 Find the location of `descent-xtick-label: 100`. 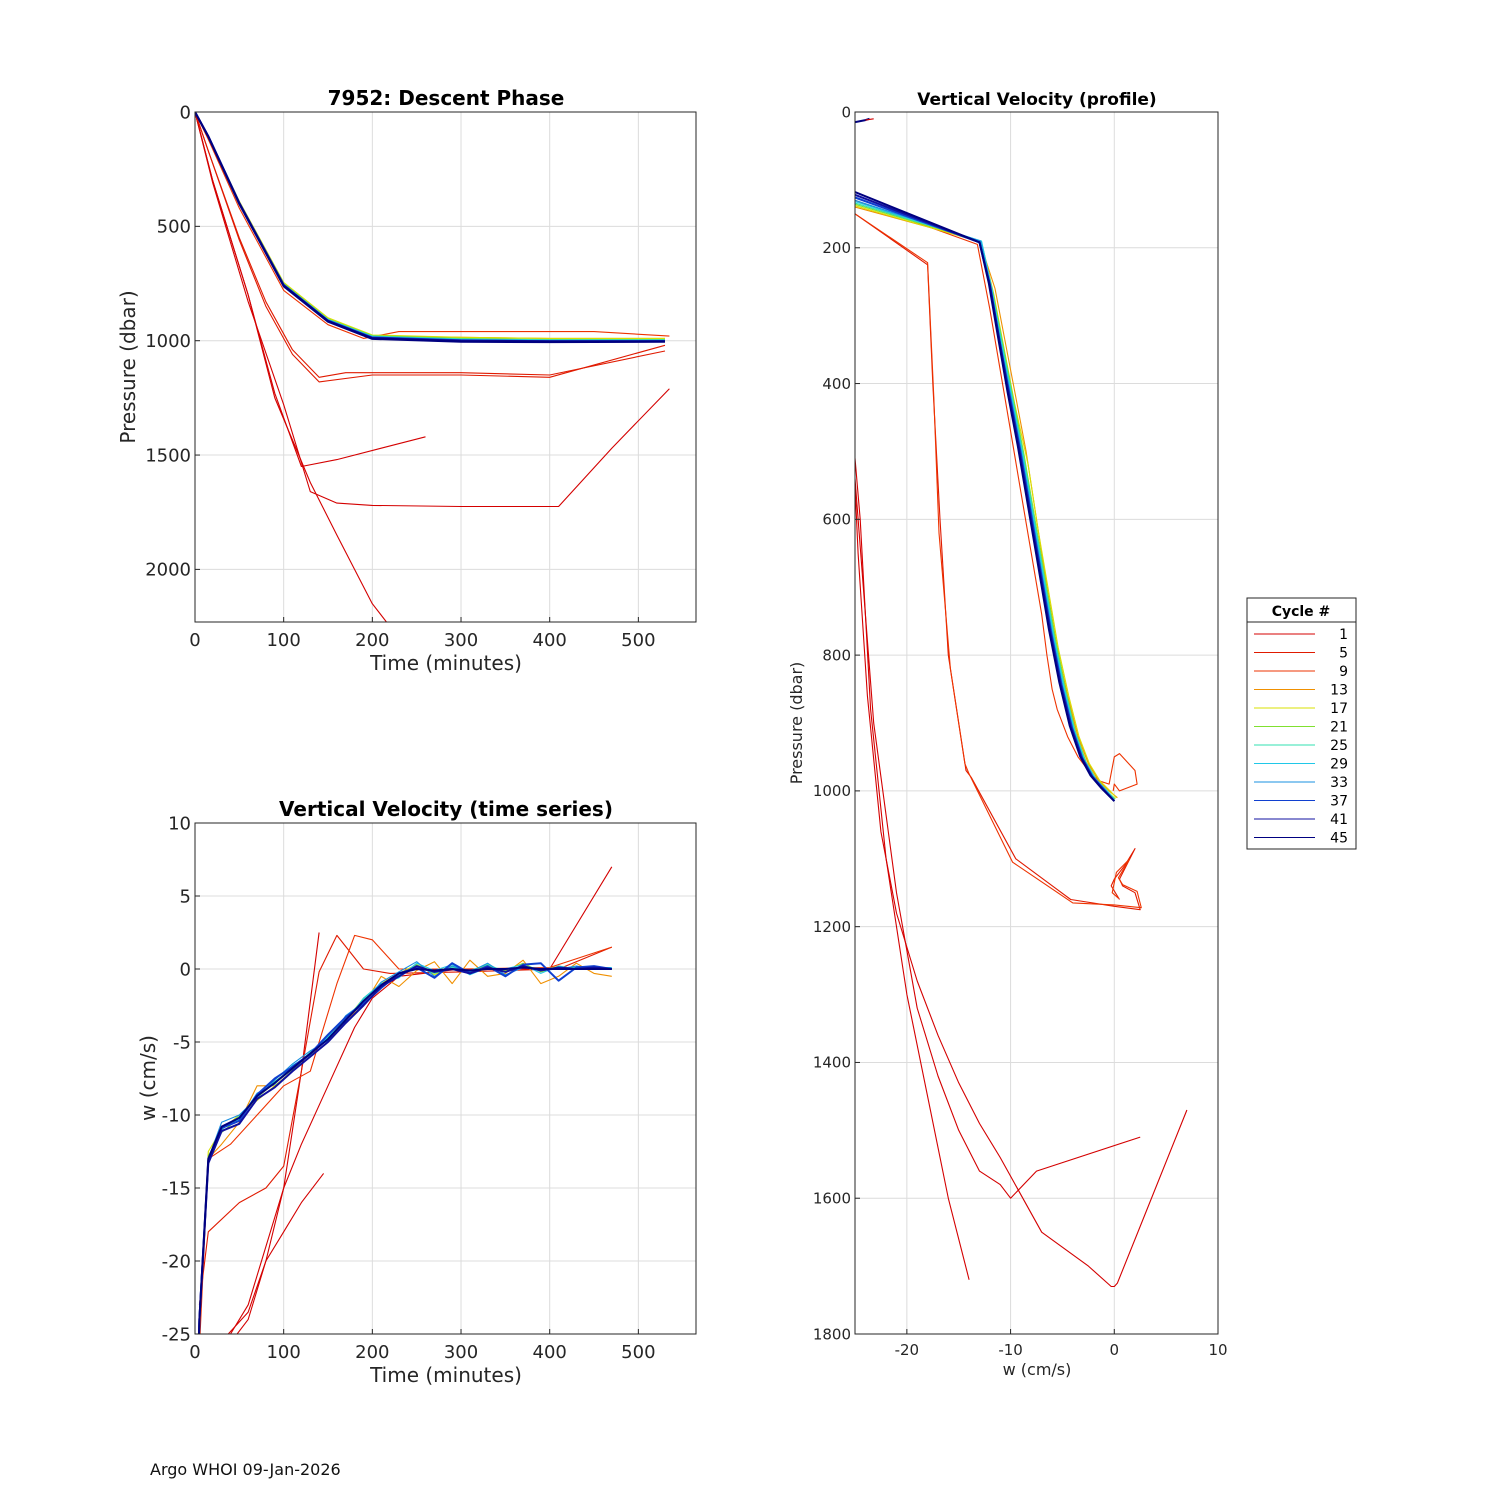

descent-xtick-label: 100 is located at coordinates (283, 640).